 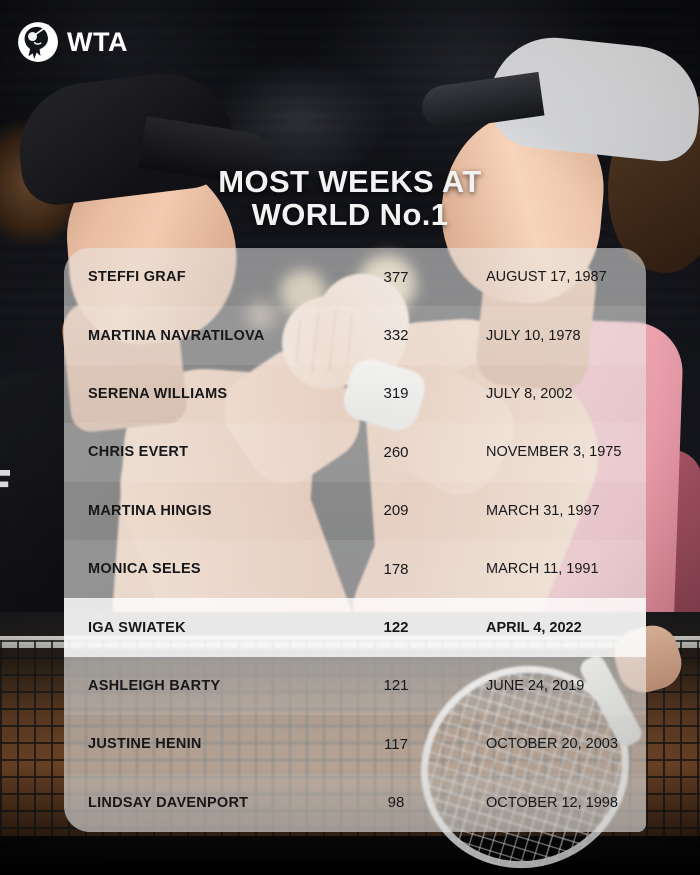 I want to click on weeks-count-cell: 121, so click(x=396, y=686).